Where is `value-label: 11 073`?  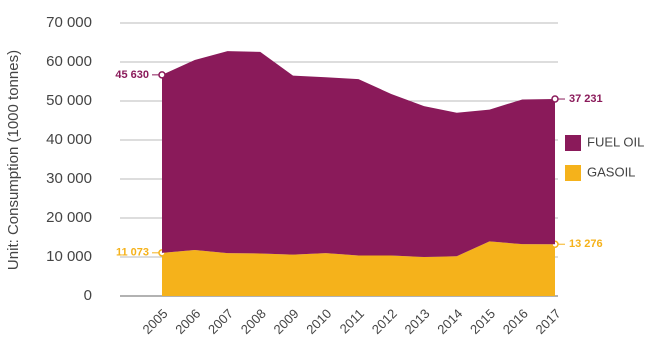 value-label: 11 073 is located at coordinates (132, 253).